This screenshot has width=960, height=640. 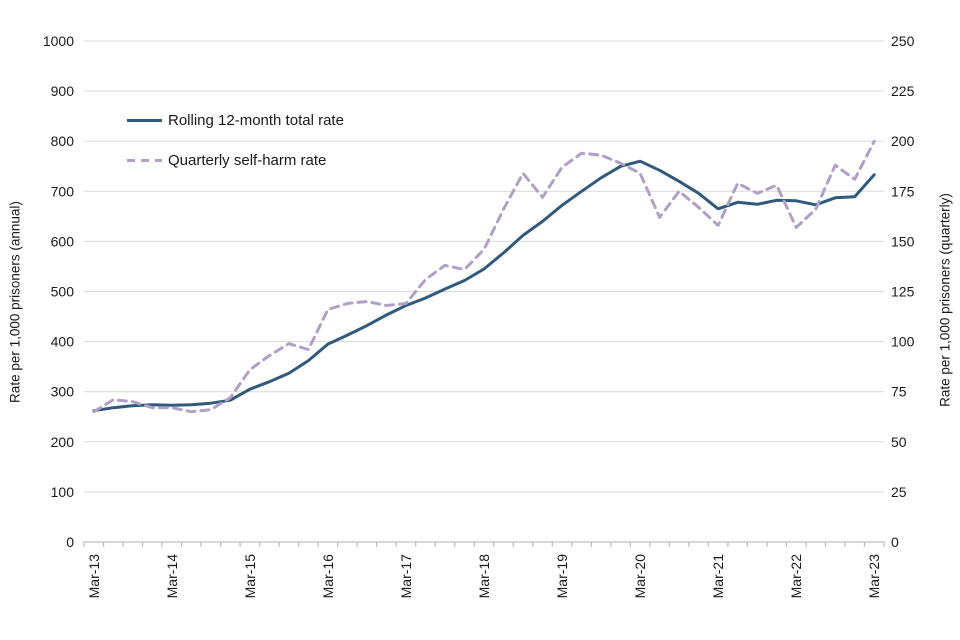 What do you see at coordinates (63, 492) in the screenshot?
I see `y-axis-left-tick-label: 100` at bounding box center [63, 492].